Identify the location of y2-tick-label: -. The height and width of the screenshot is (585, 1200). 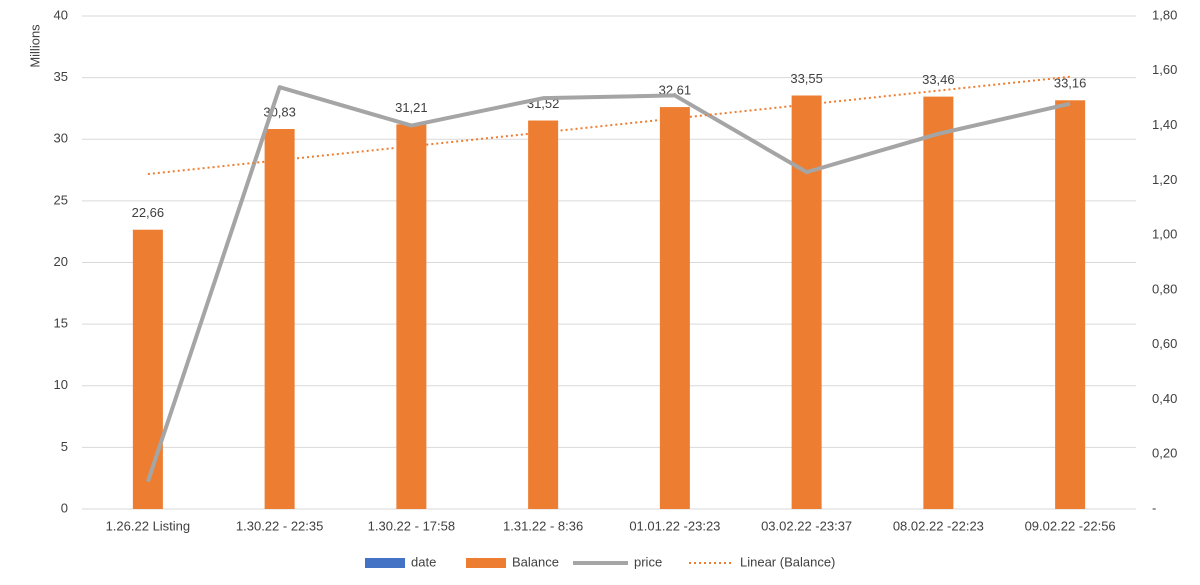
(1154, 507).